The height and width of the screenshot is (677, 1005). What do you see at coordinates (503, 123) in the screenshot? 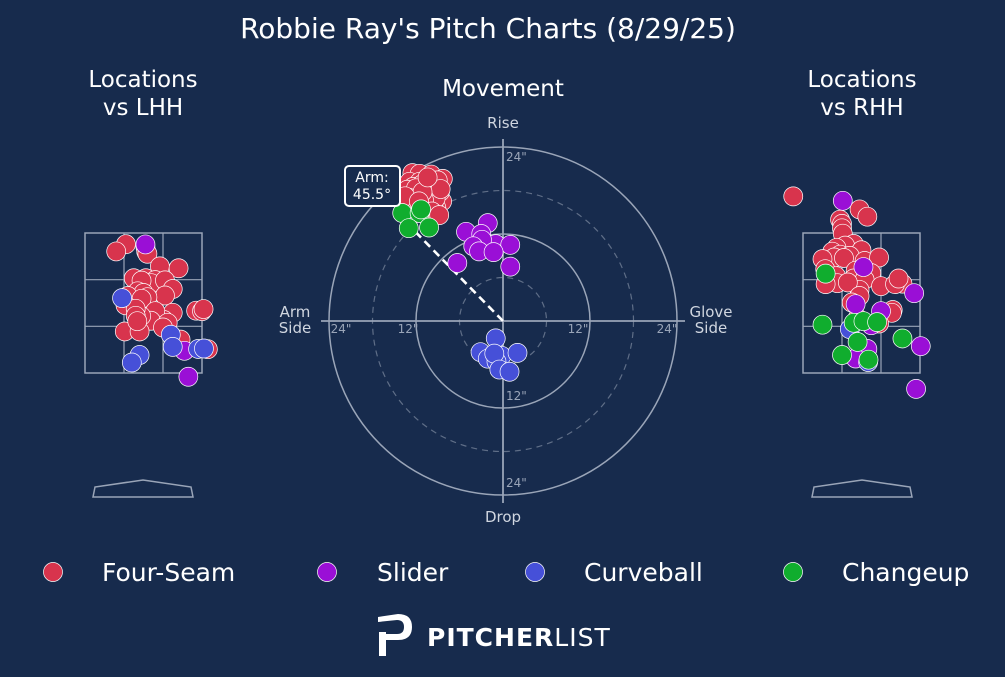
I see `movement-label-rise: Rise` at bounding box center [503, 123].